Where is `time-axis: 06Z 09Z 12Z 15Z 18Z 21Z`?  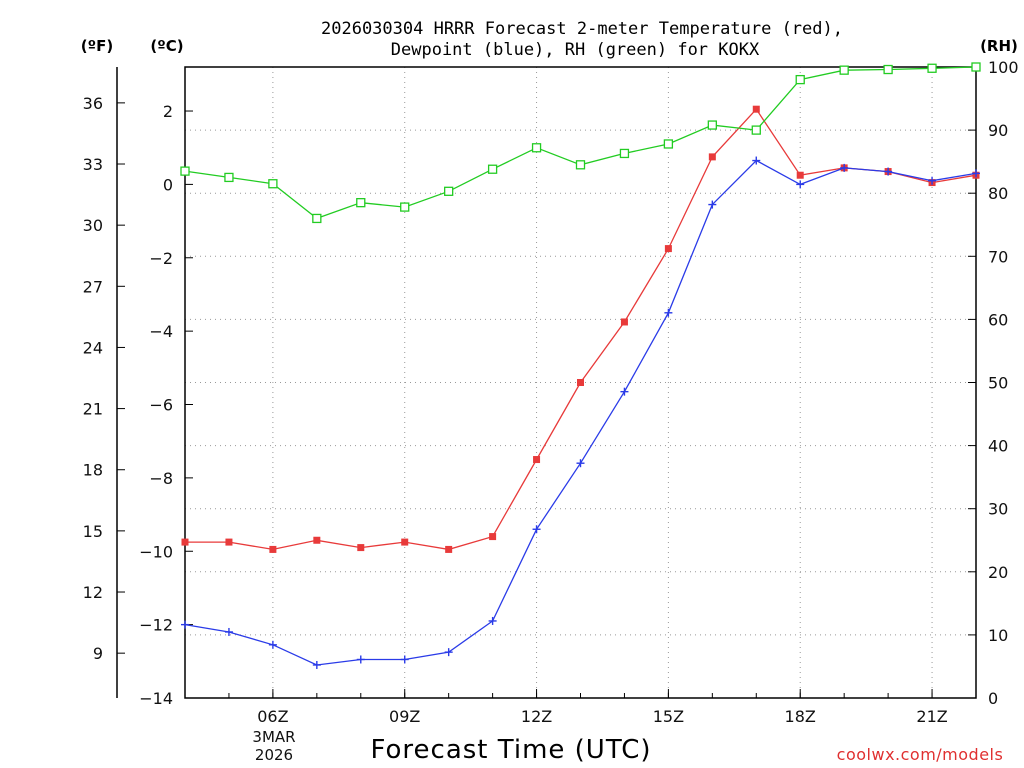 time-axis: 06Z 09Z 12Z 15Z 18Z 21Z is located at coordinates (580, 707).